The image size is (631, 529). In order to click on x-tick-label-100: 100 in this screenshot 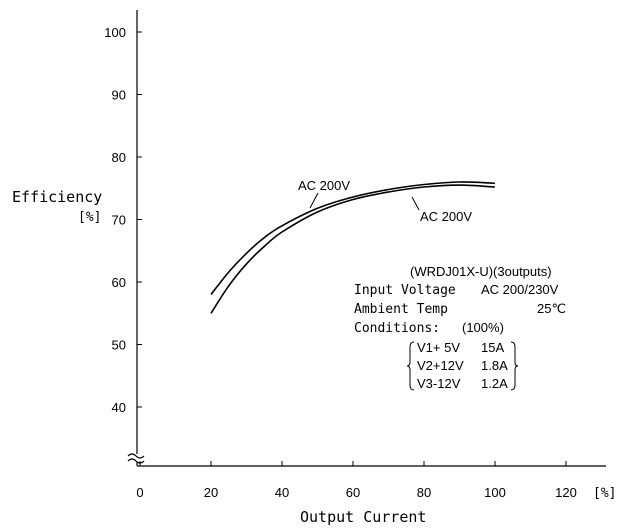, I will do `click(495, 492)`.